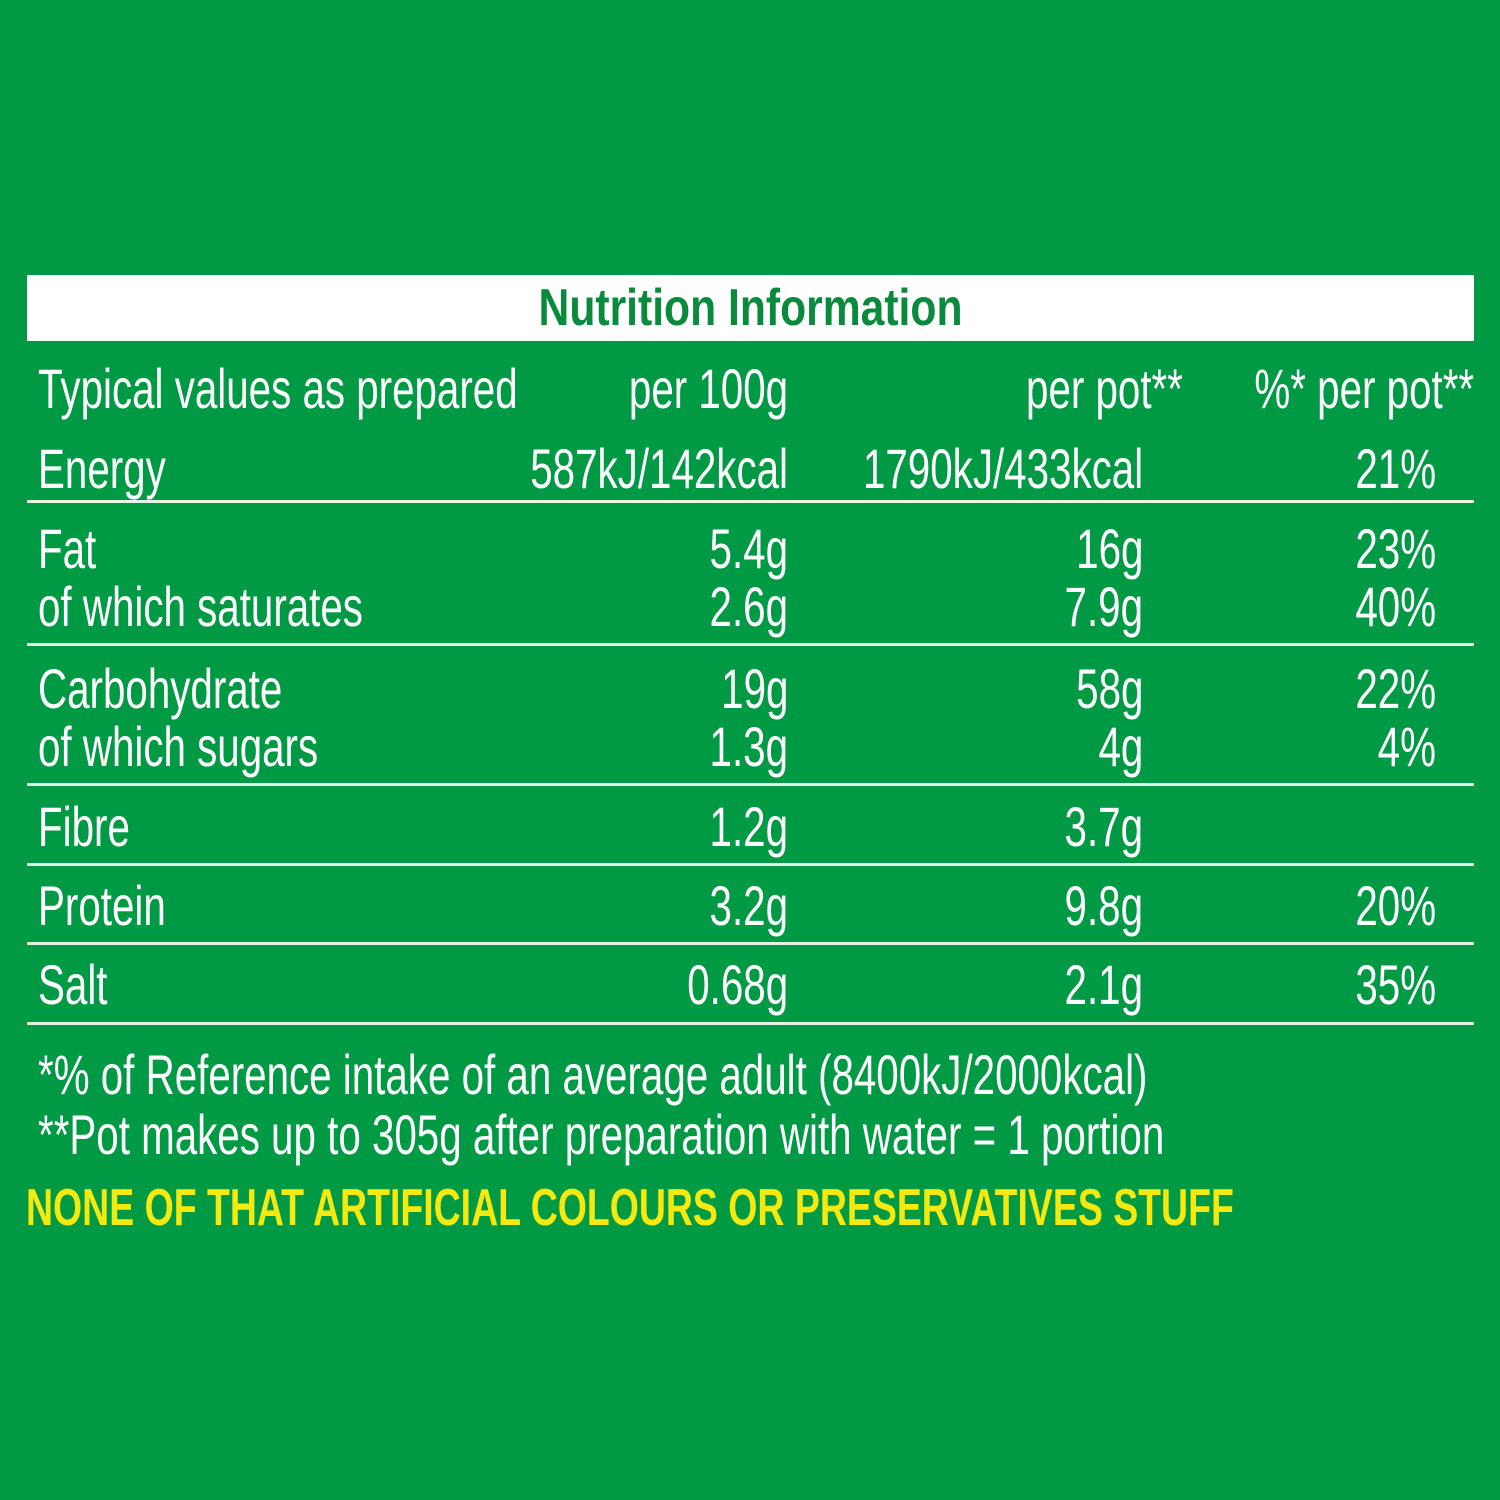  I want to click on row-per-100g: 587kJ/142kcal, so click(659, 468).